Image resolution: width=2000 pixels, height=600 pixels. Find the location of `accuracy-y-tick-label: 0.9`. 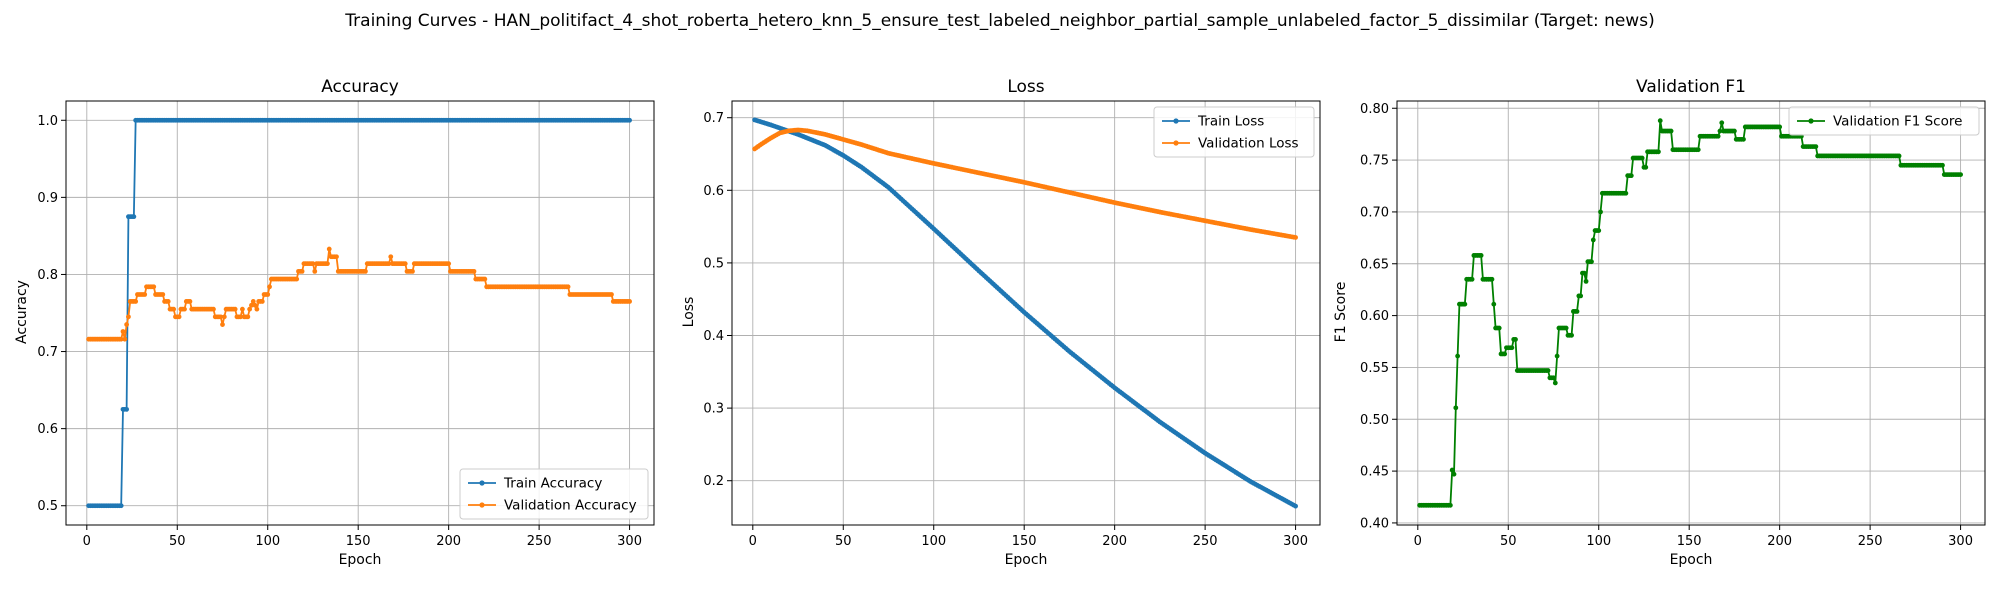

accuracy-y-tick-label: 0.9 is located at coordinates (47, 198).